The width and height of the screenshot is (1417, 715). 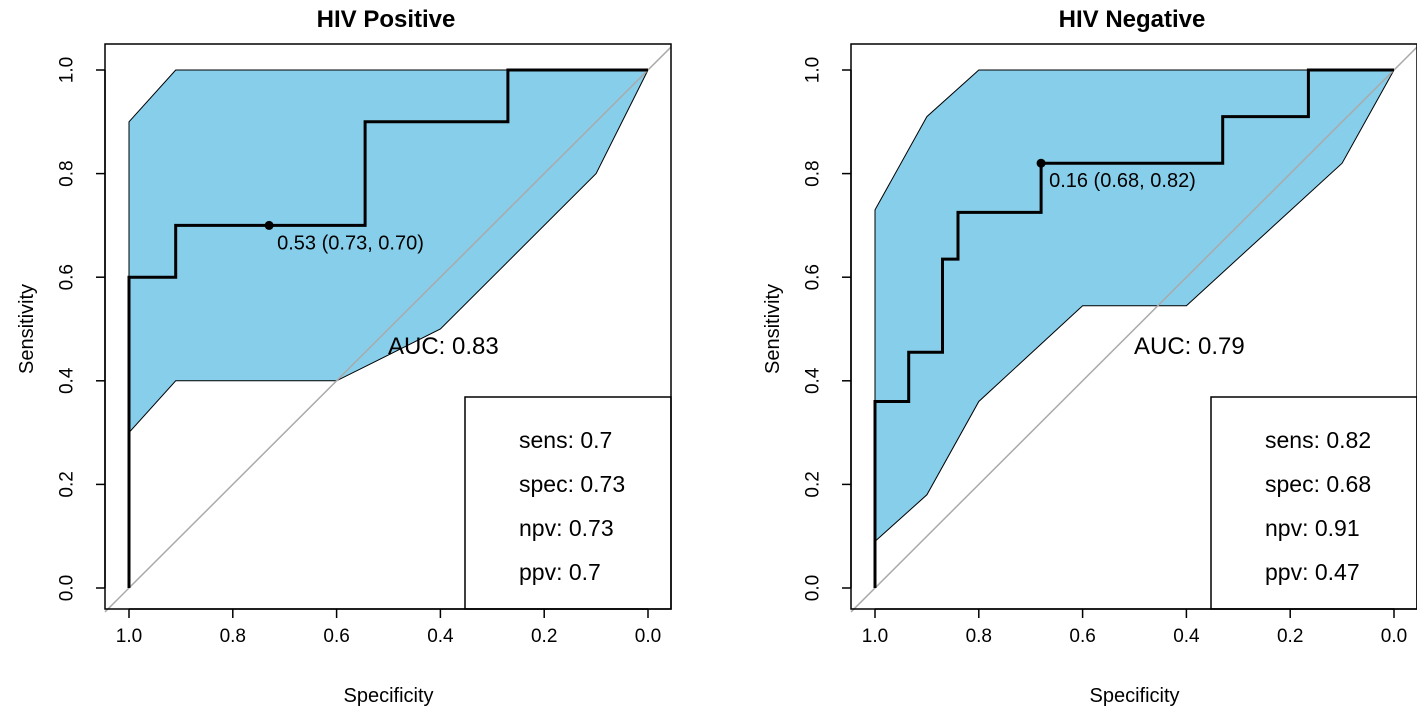 I want to click on metric-label: spec: 0.68, so click(x=1318, y=484).